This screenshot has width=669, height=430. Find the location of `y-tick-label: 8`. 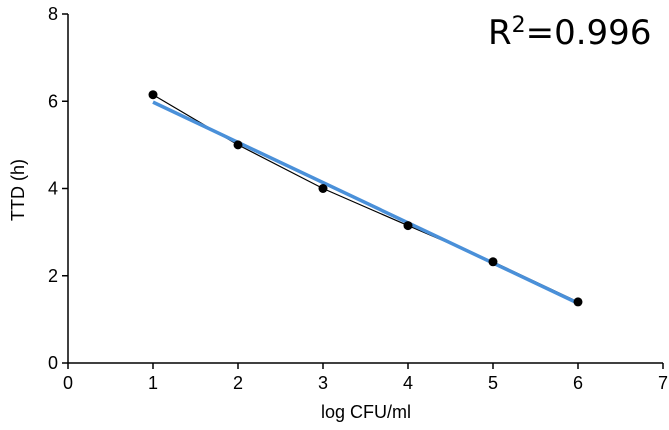

y-tick-label: 8 is located at coordinates (53, 14).